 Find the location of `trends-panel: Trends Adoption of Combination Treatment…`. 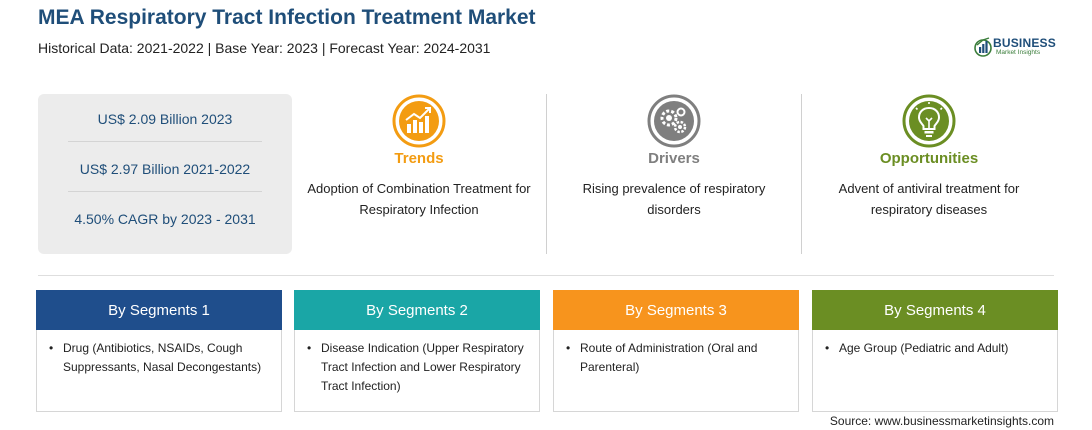

trends-panel: Trends Adoption of Combination Treatment… is located at coordinates (419, 174).